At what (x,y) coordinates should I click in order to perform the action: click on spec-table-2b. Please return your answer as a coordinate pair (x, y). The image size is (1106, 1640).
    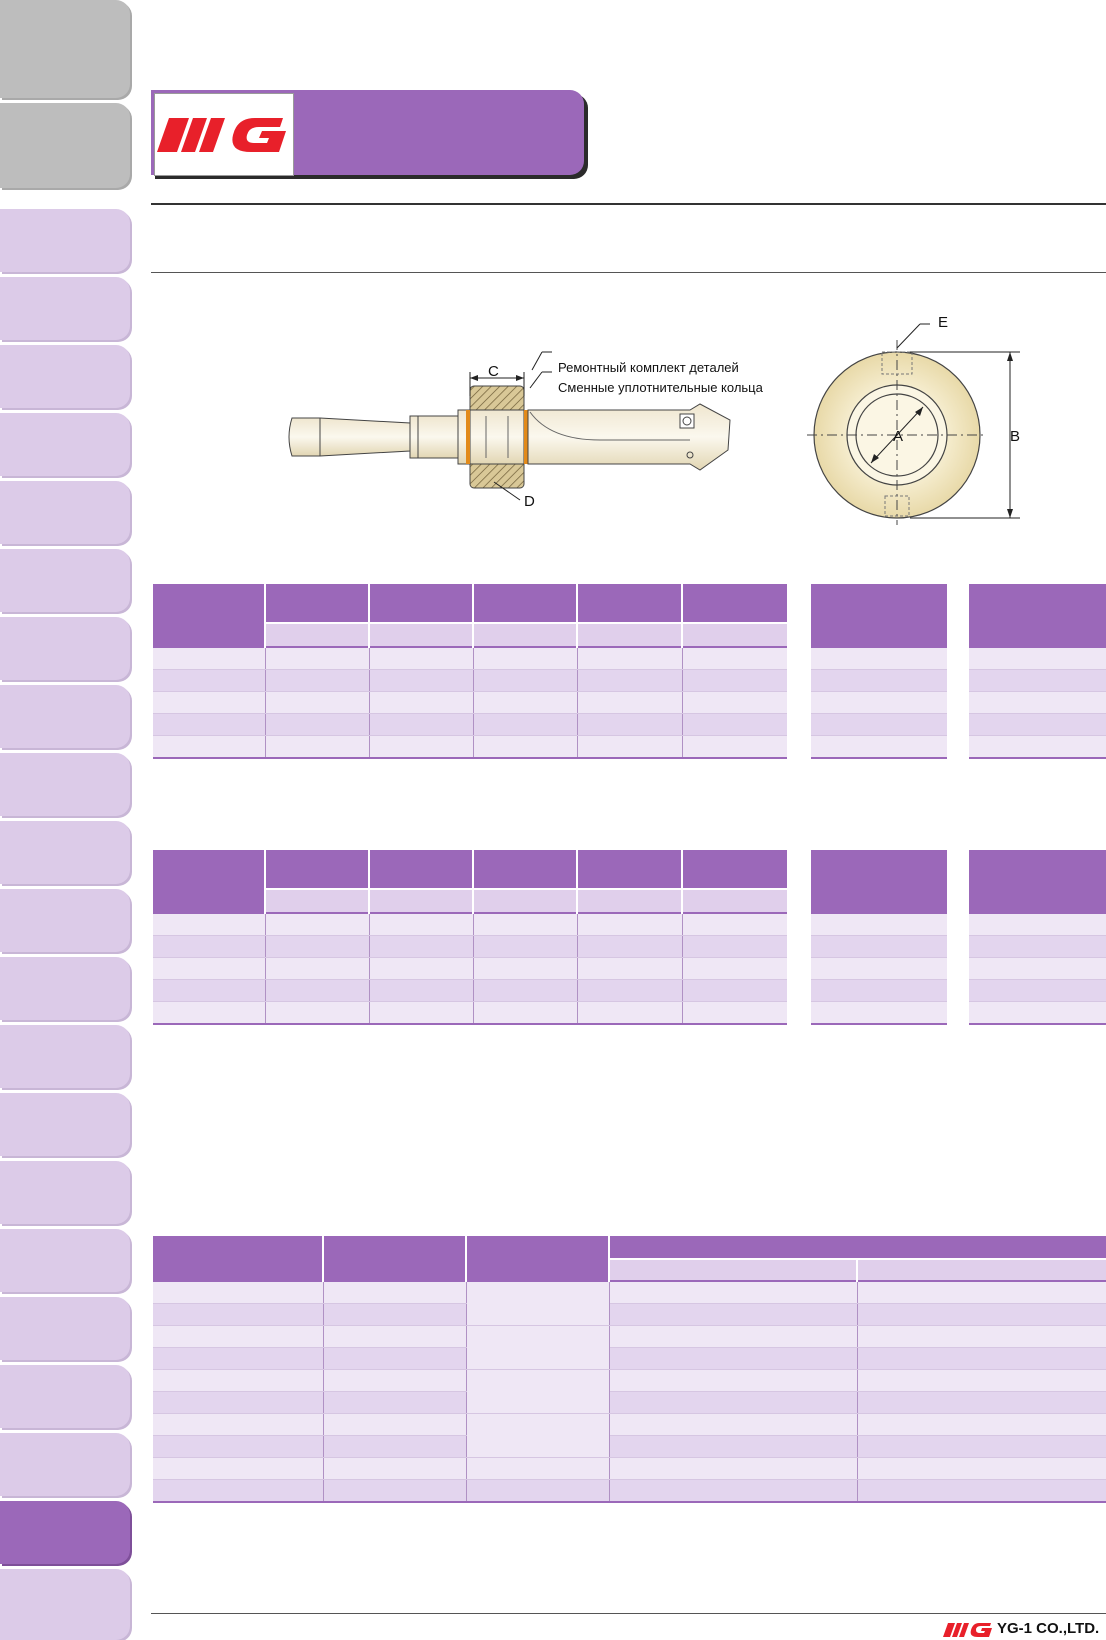
    Looking at the image, I should click on (879, 937).